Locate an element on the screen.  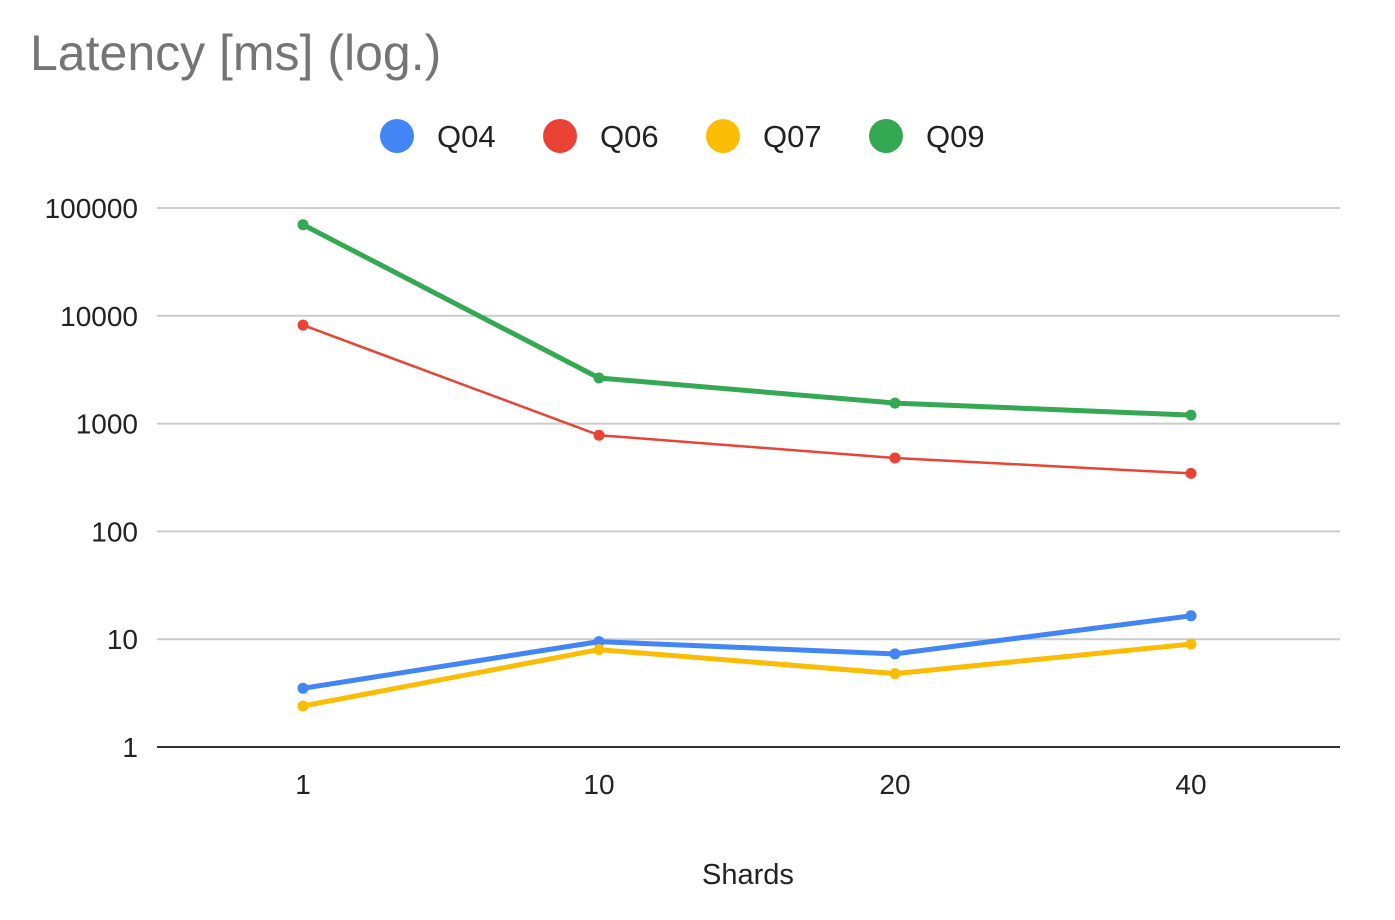
legend-item-q06: Q06 is located at coordinates (601, 136).